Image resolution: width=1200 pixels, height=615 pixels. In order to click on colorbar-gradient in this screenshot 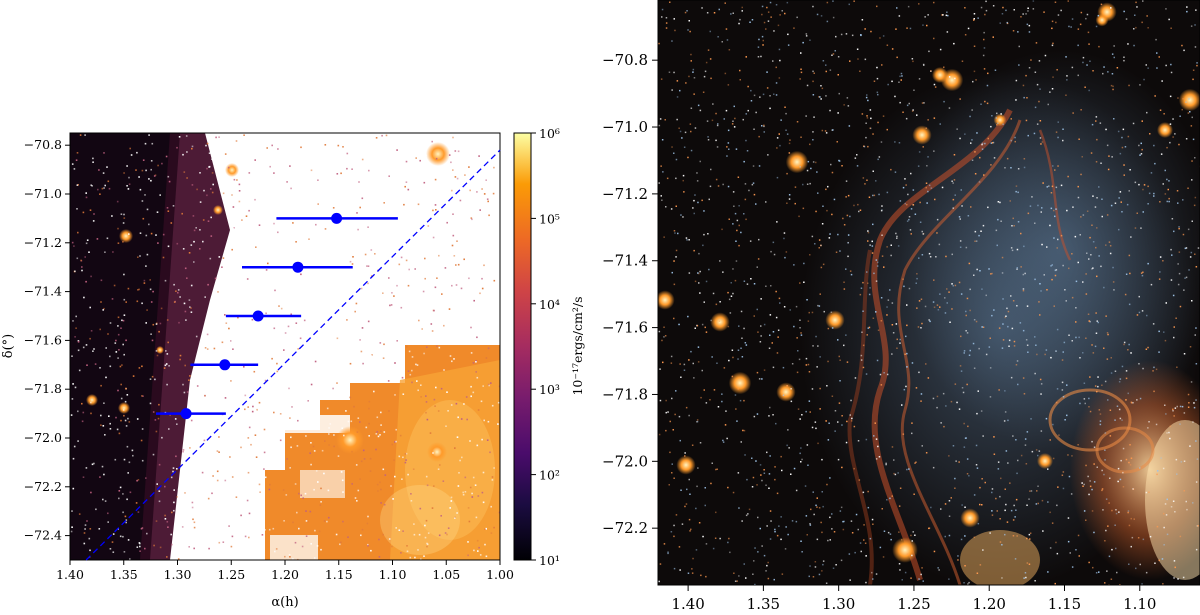, I will do `click(522, 346)`.